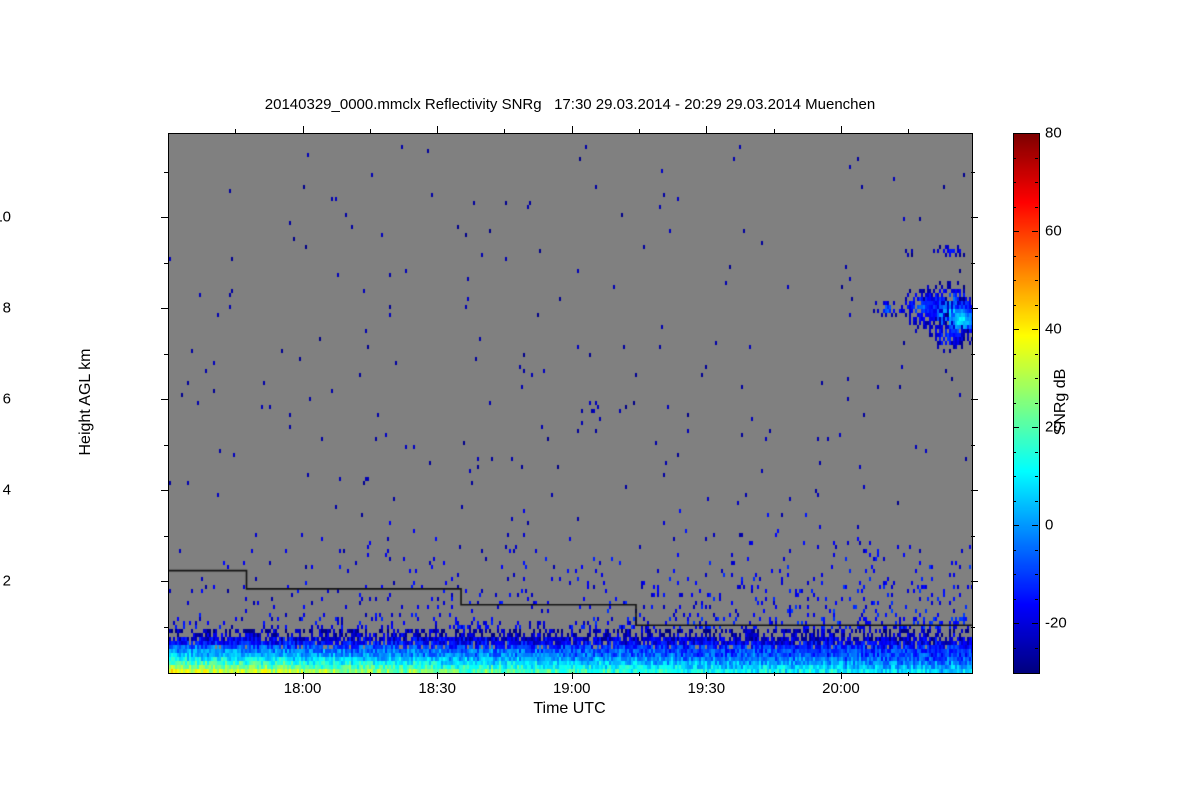 Image resolution: width=1200 pixels, height=800 pixels. Describe the element at coordinates (571, 688) in the screenshot. I see `x-tick-label: 19:00` at that location.